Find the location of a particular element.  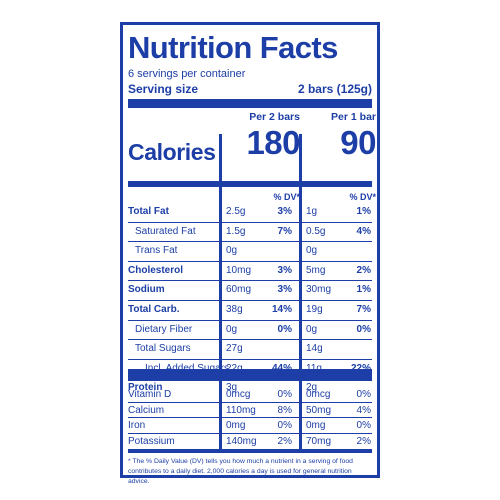

amount-per-1-bar: 14g is located at coordinates (314, 349).